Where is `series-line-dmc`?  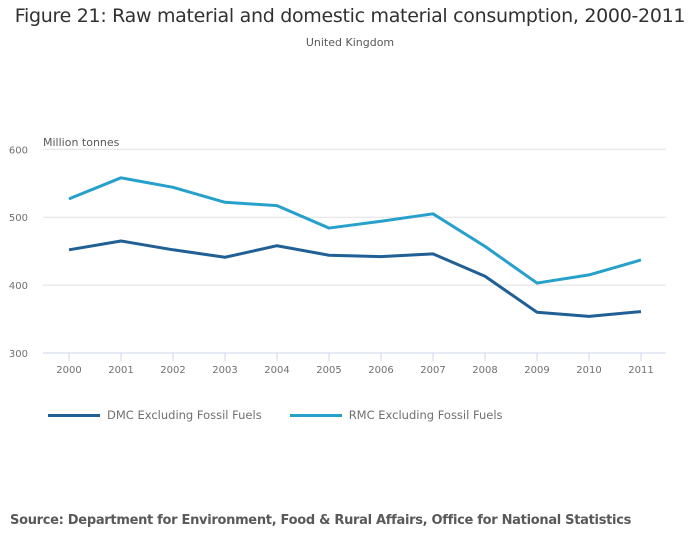 series-line-dmc is located at coordinates (355, 278).